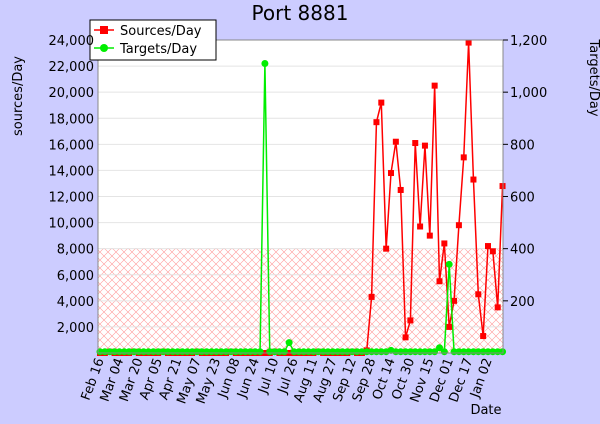  Describe the element at coordinates (485, 410) in the screenshot. I see `x-axis-label: Date` at that location.